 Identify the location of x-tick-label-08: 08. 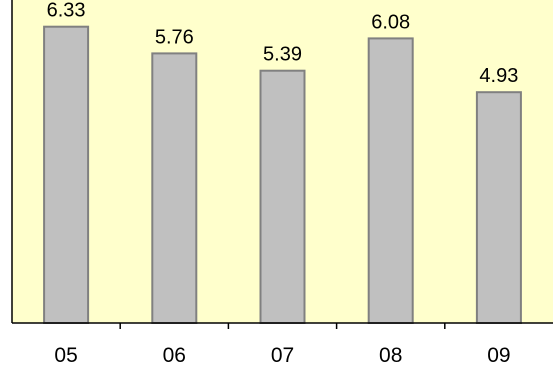
(390, 355).